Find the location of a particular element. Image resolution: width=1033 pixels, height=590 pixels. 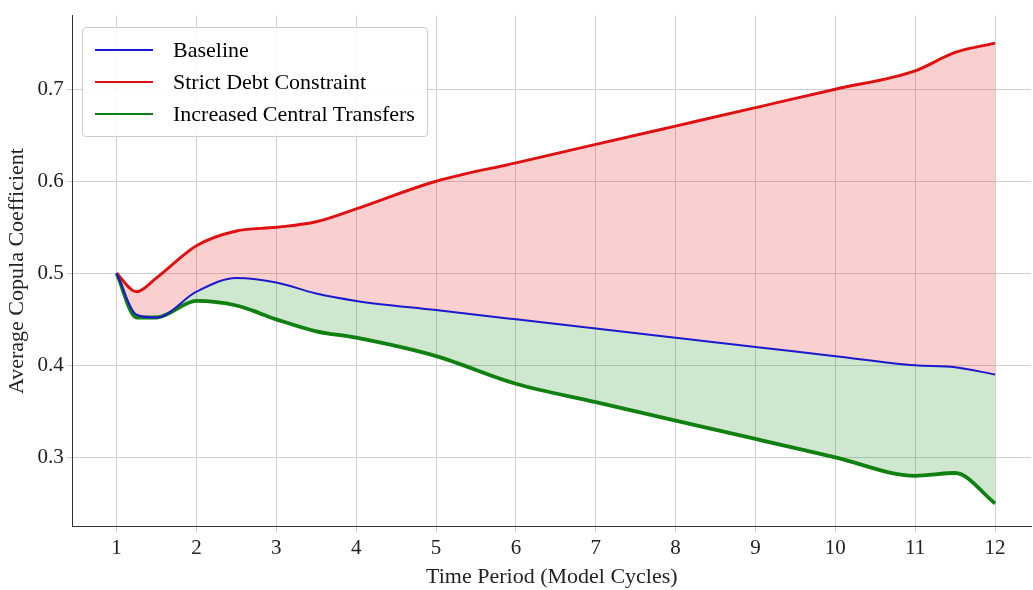

x-tick-label: 7 is located at coordinates (595, 546).